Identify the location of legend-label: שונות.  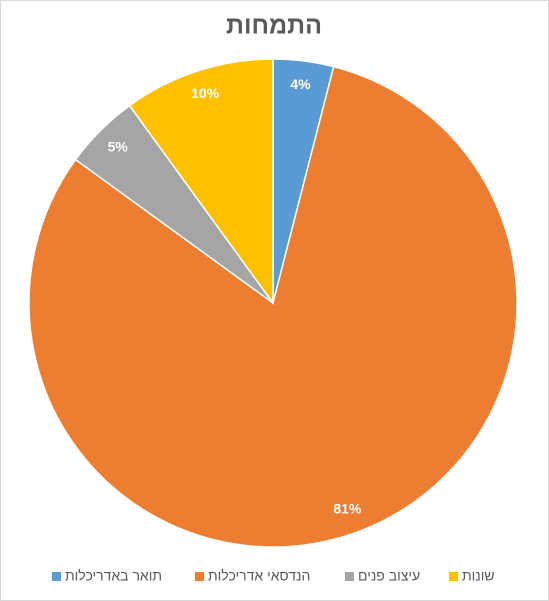
(478, 576).